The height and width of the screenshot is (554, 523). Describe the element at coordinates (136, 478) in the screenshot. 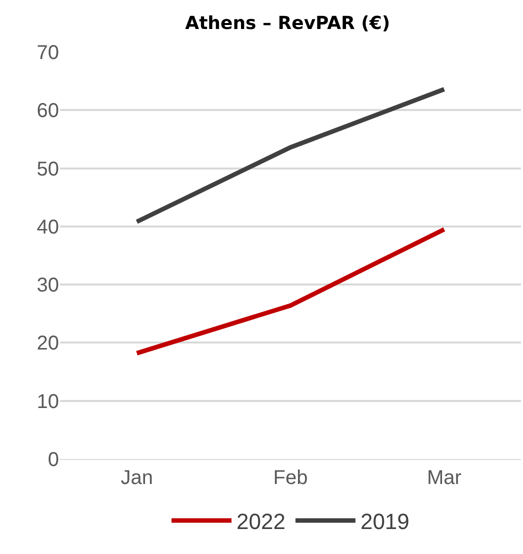

I see `x-tick-label: Jan` at that location.